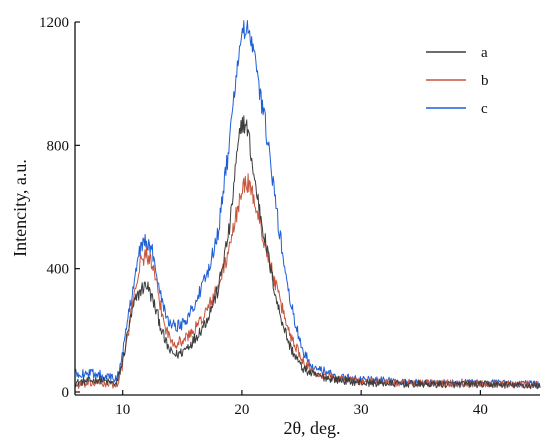  I want to click on y-tick-label: 400, so click(58, 270).